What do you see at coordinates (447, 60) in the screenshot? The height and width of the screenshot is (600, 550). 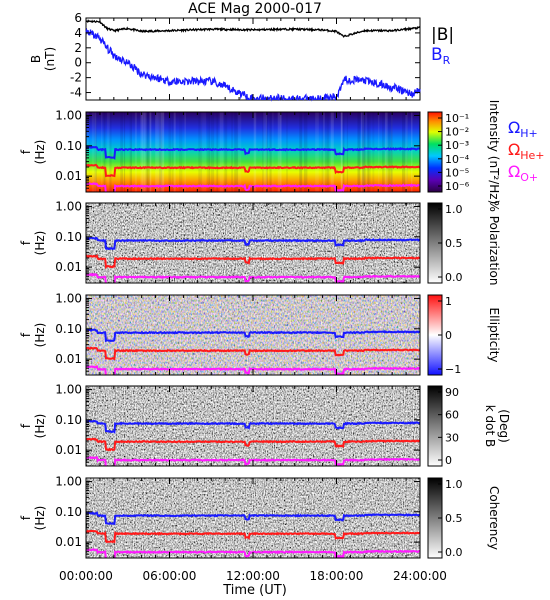 I see `legend-b-r-sub: R` at bounding box center [447, 60].